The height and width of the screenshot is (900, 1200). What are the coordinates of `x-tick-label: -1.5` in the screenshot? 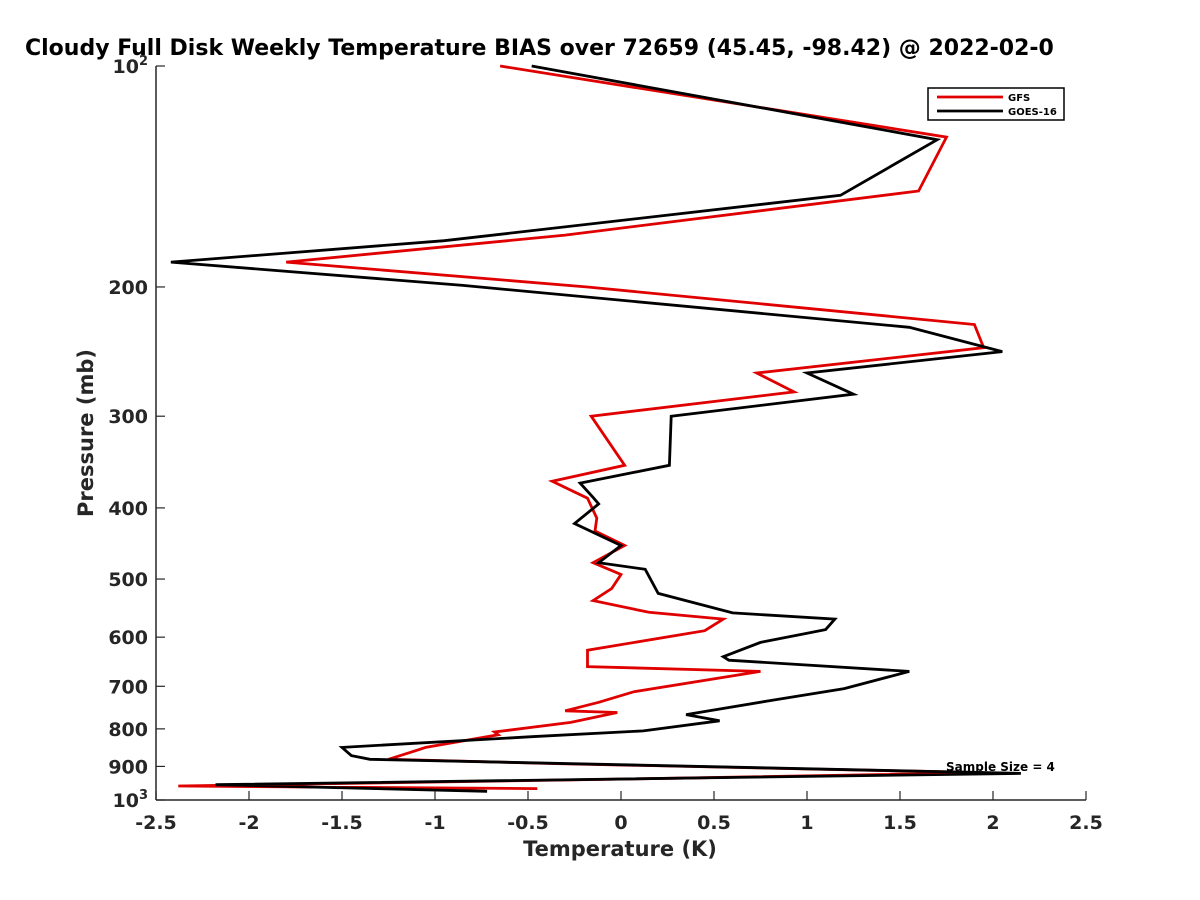 It's located at (342, 823).